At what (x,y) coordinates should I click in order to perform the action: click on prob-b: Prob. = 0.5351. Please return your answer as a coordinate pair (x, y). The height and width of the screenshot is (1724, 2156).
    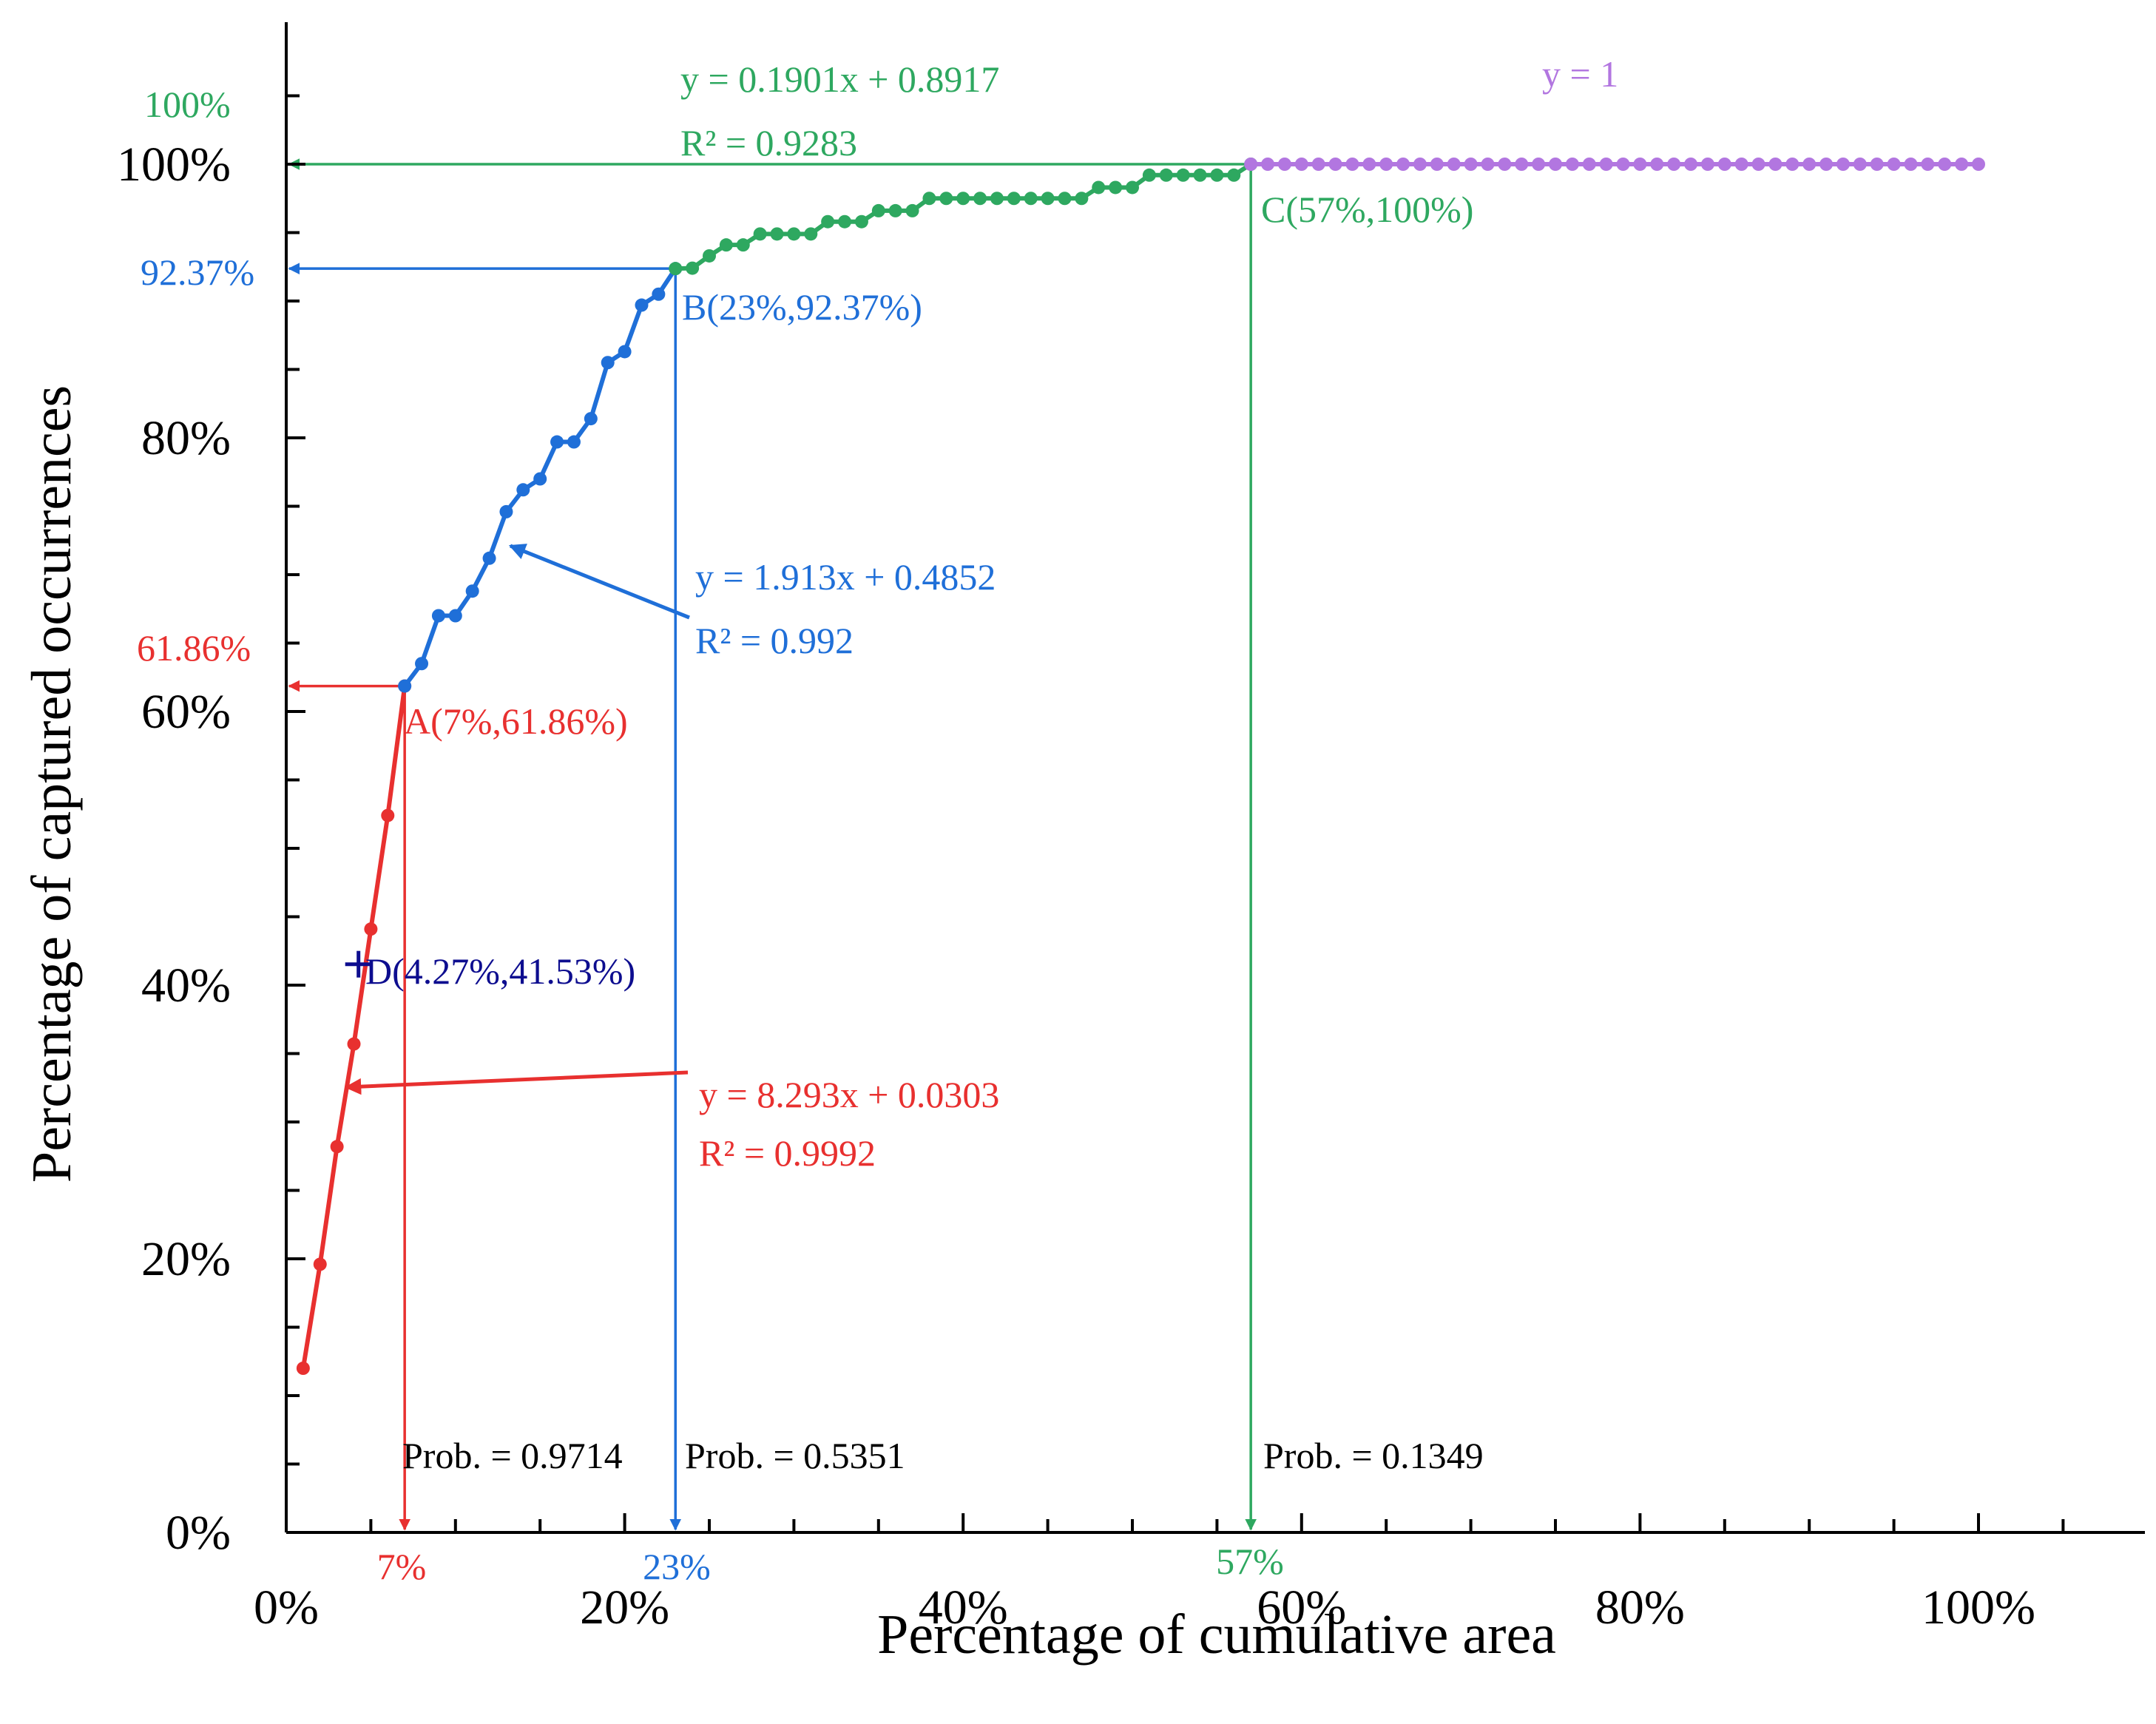
    Looking at the image, I should click on (795, 1455).